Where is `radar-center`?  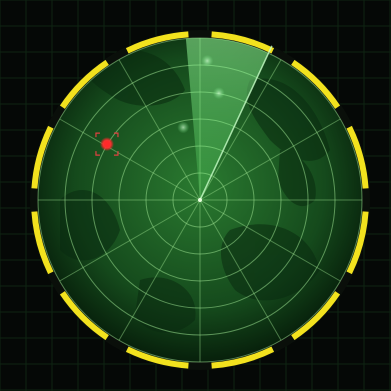
radar-center is located at coordinates (200, 200).